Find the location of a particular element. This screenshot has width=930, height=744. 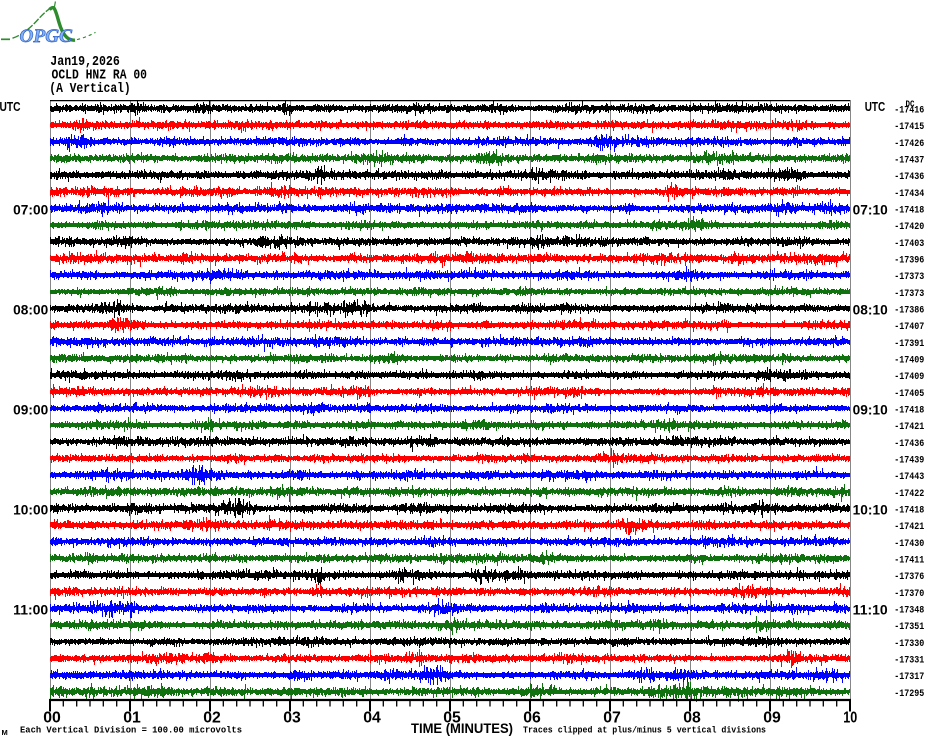

svg-text: DC is located at coordinates (910, 103).